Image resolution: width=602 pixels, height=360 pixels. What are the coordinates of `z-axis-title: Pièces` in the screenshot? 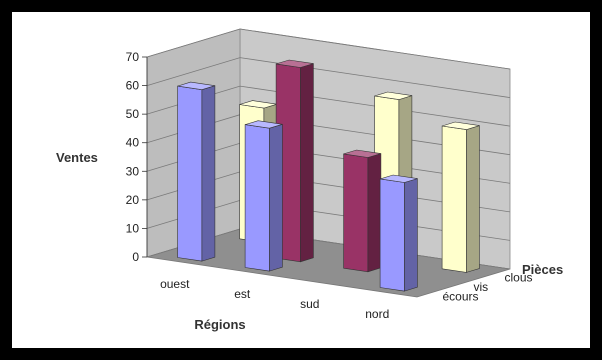 It's located at (542, 269).